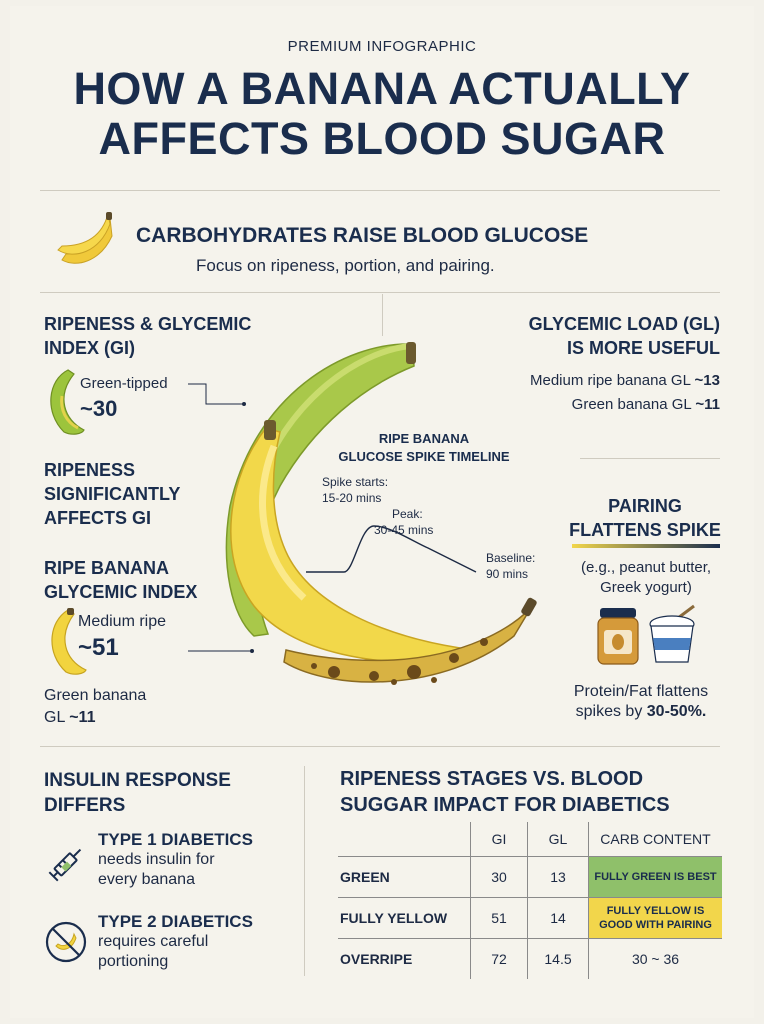  What do you see at coordinates (153, 941) in the screenshot?
I see `type2-line: requires careful` at bounding box center [153, 941].